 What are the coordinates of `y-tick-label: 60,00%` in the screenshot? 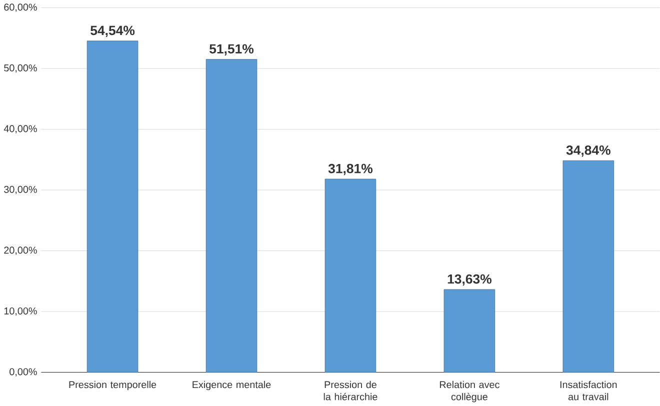 It's located at (20, 8).